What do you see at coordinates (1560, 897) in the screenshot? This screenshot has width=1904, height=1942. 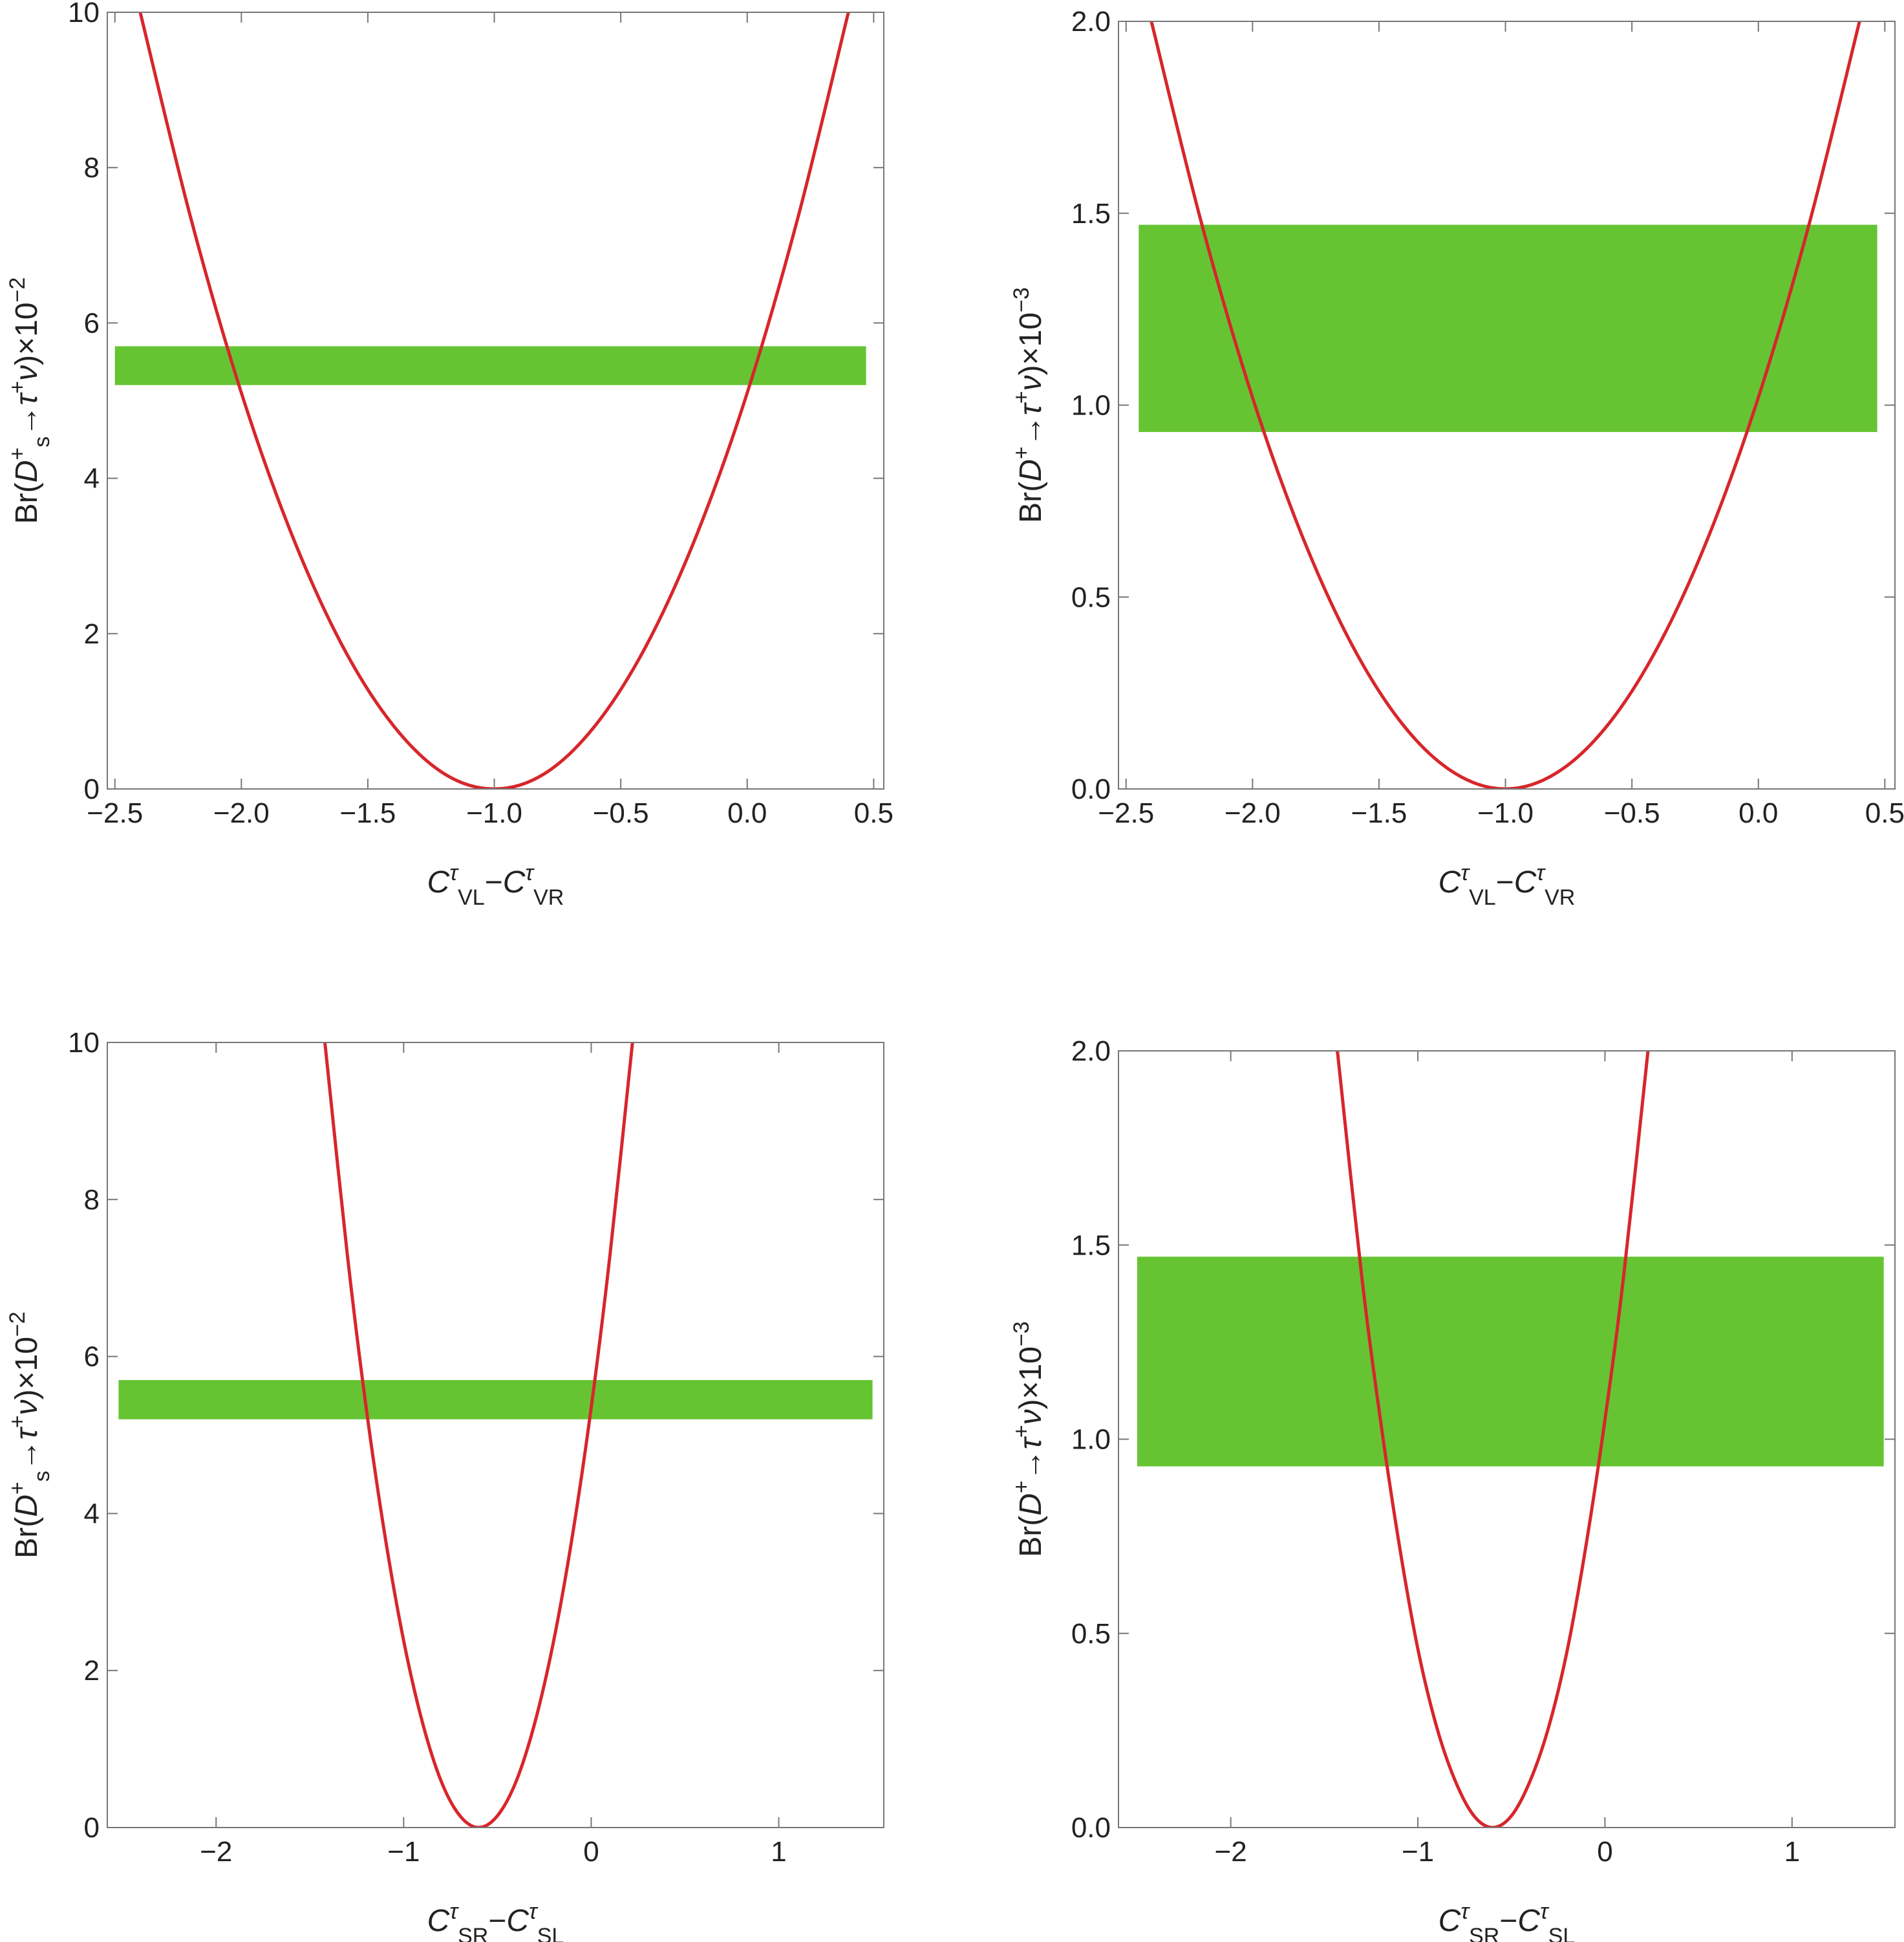 I see `label-part: VR` at bounding box center [1560, 897].